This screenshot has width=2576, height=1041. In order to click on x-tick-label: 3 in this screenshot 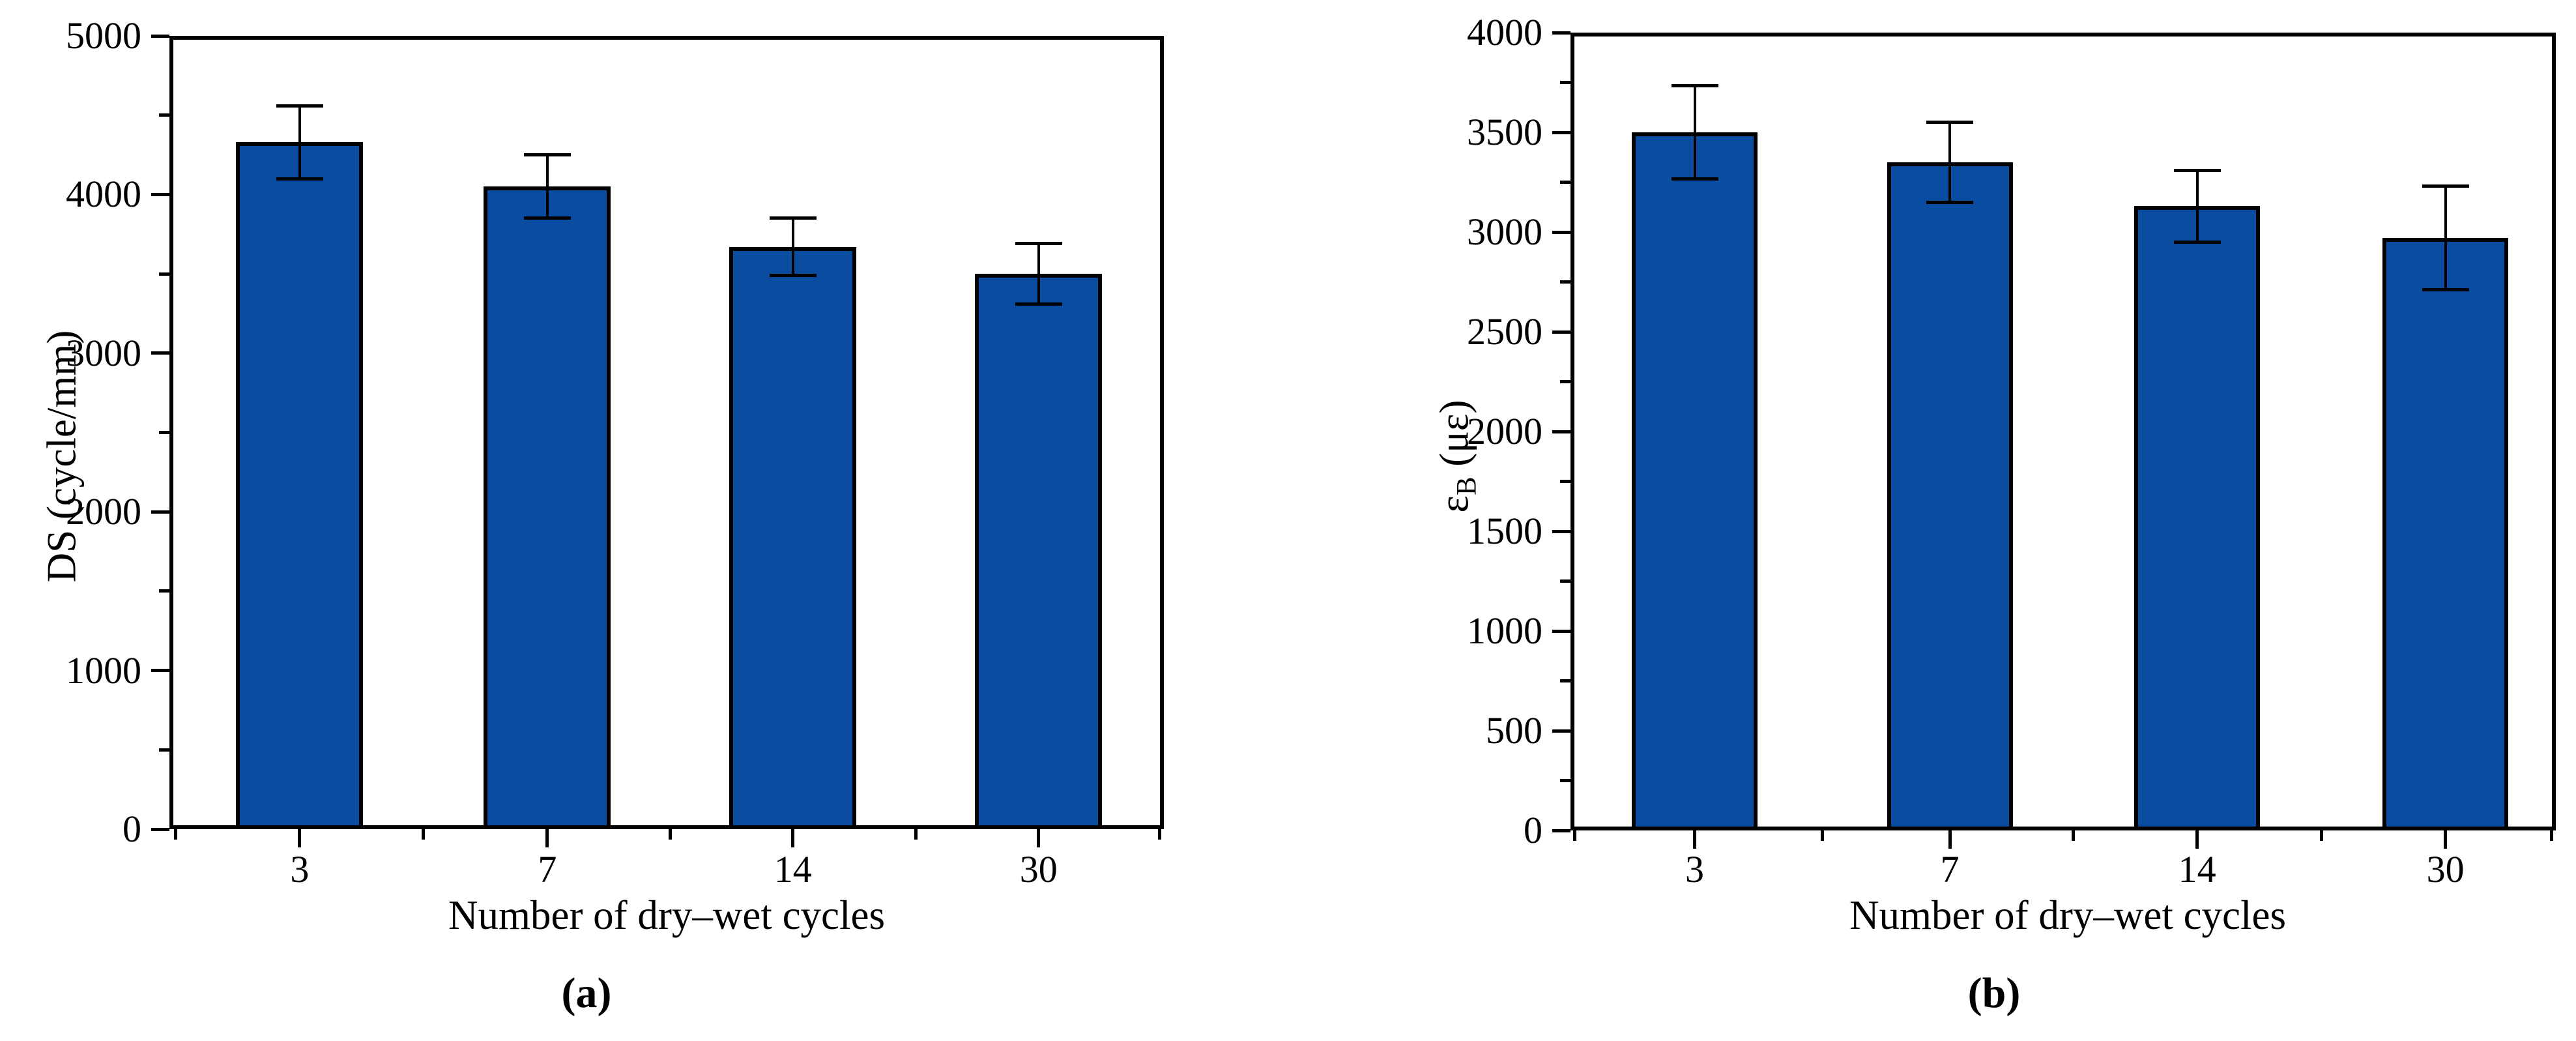, I will do `click(1694, 869)`.